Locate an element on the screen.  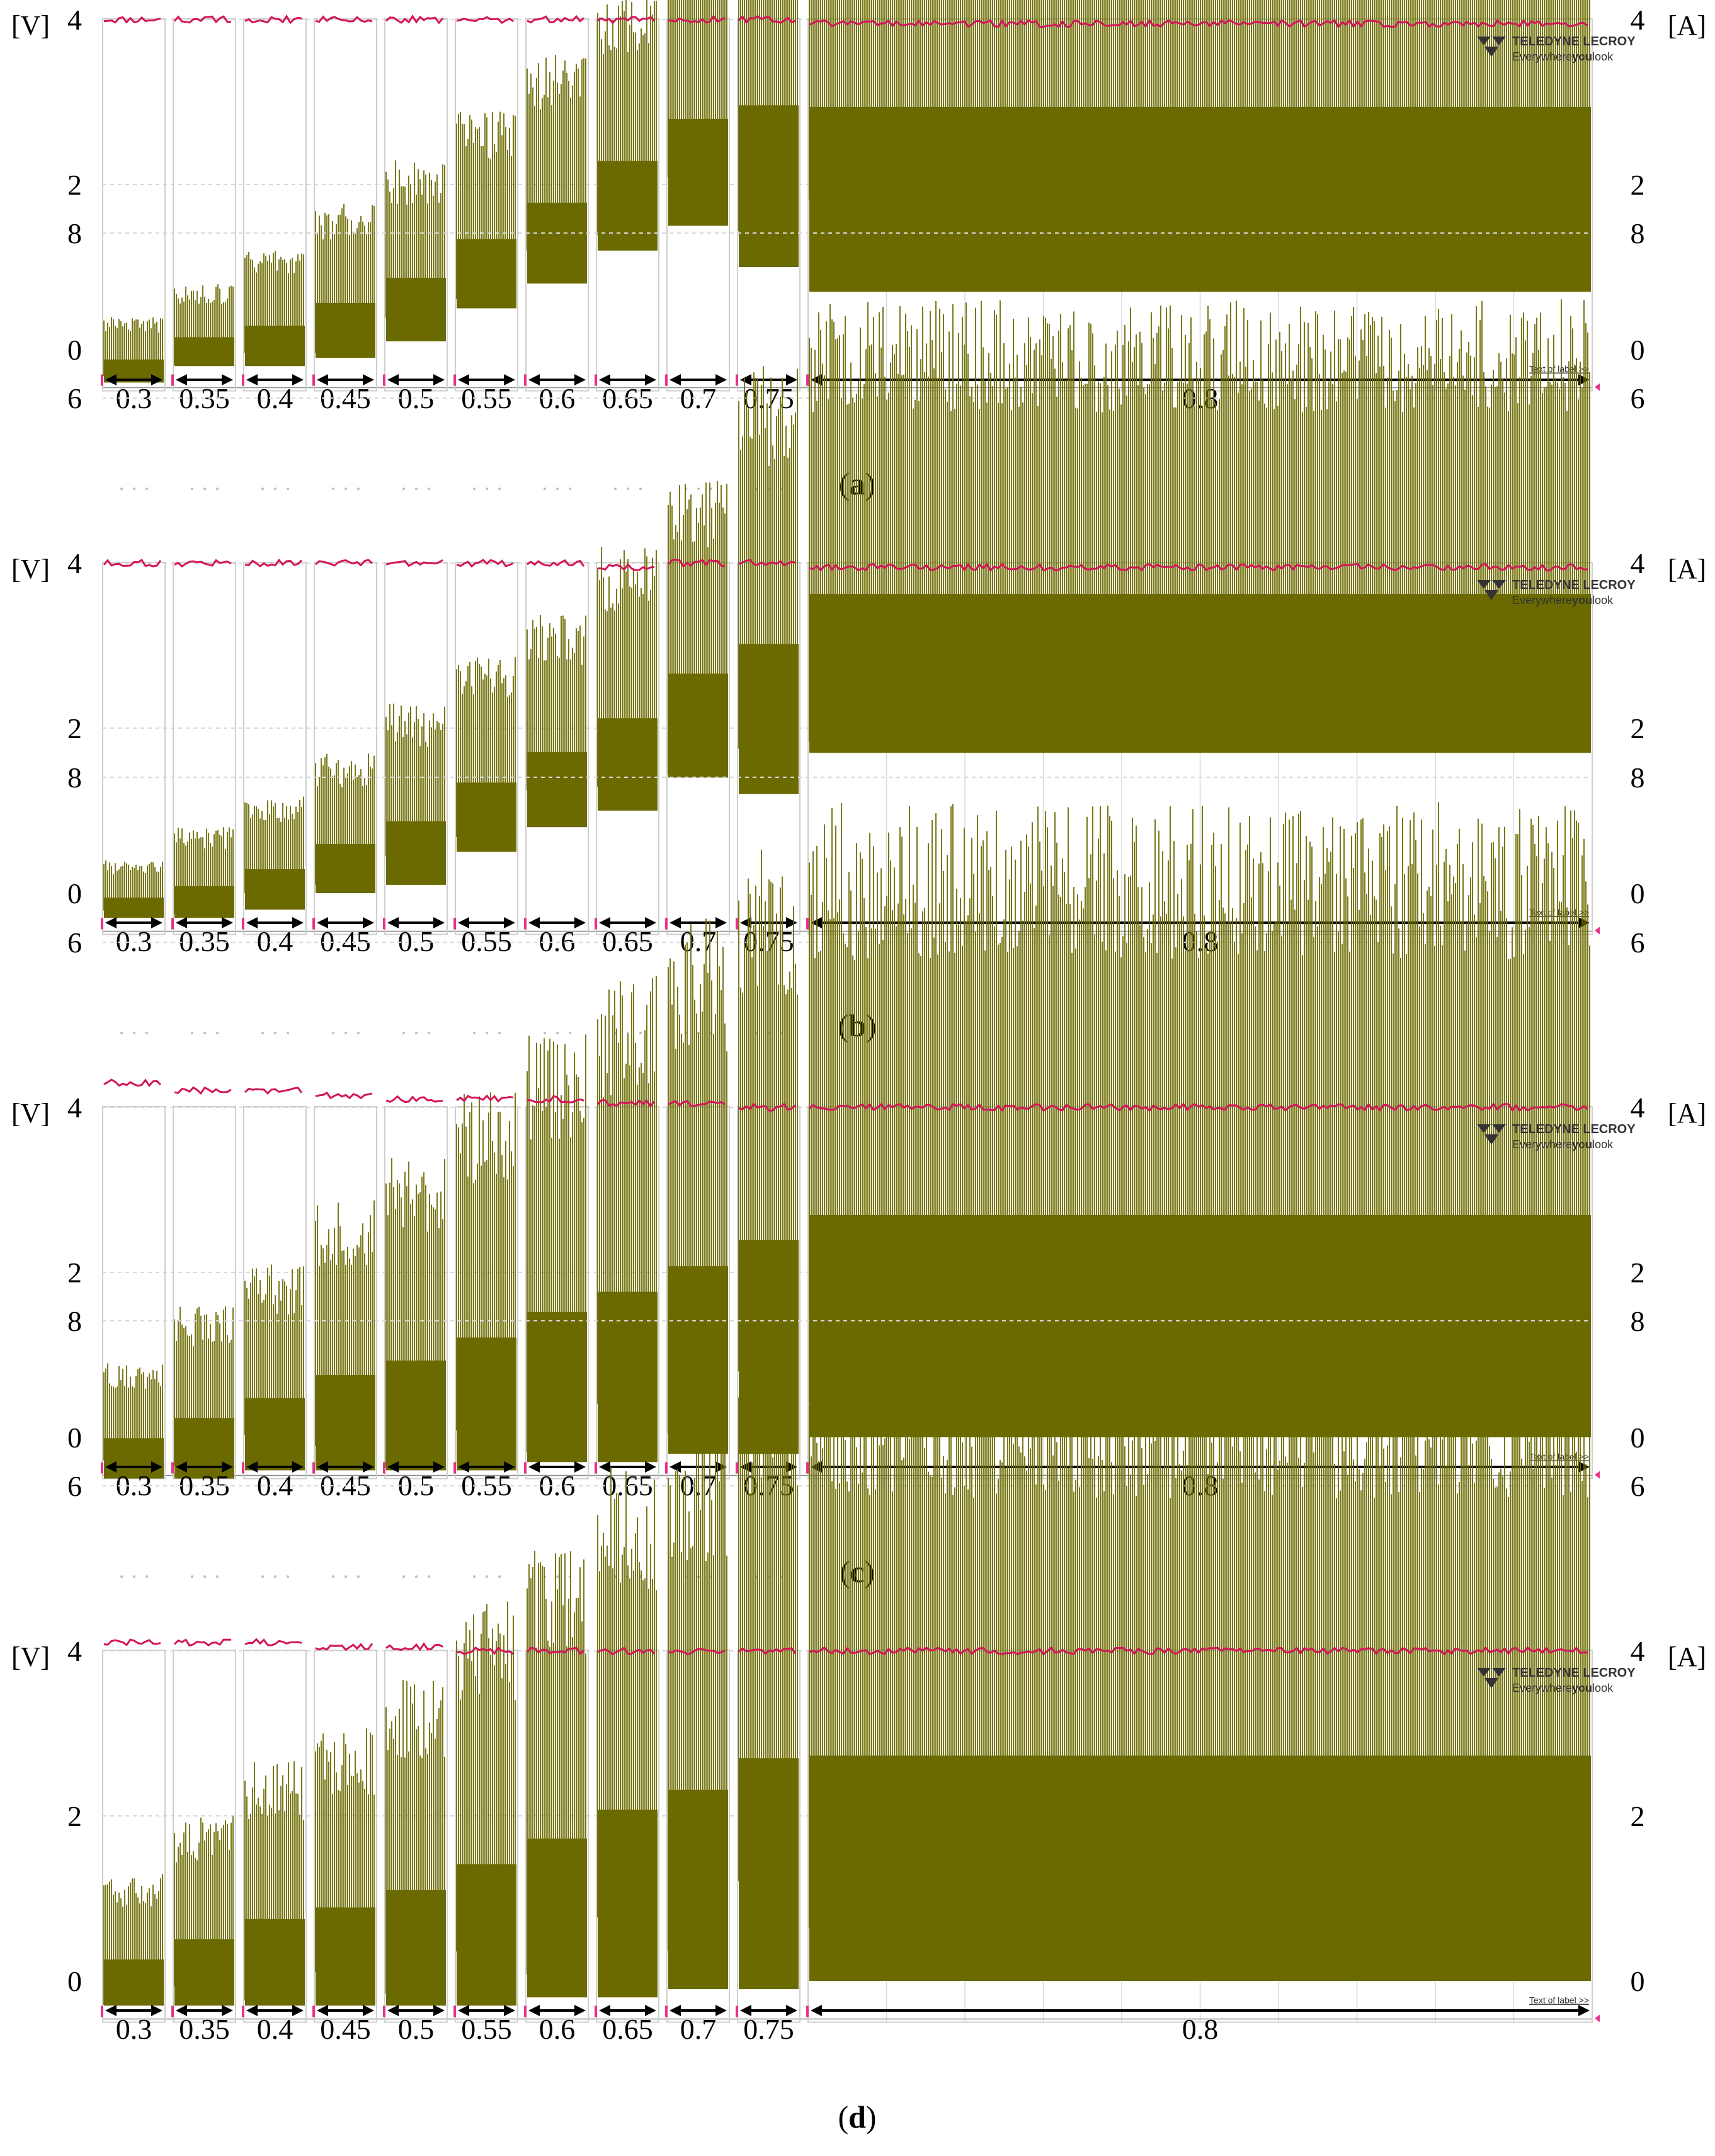
category-label: 0.75 is located at coordinates (768, 2029).